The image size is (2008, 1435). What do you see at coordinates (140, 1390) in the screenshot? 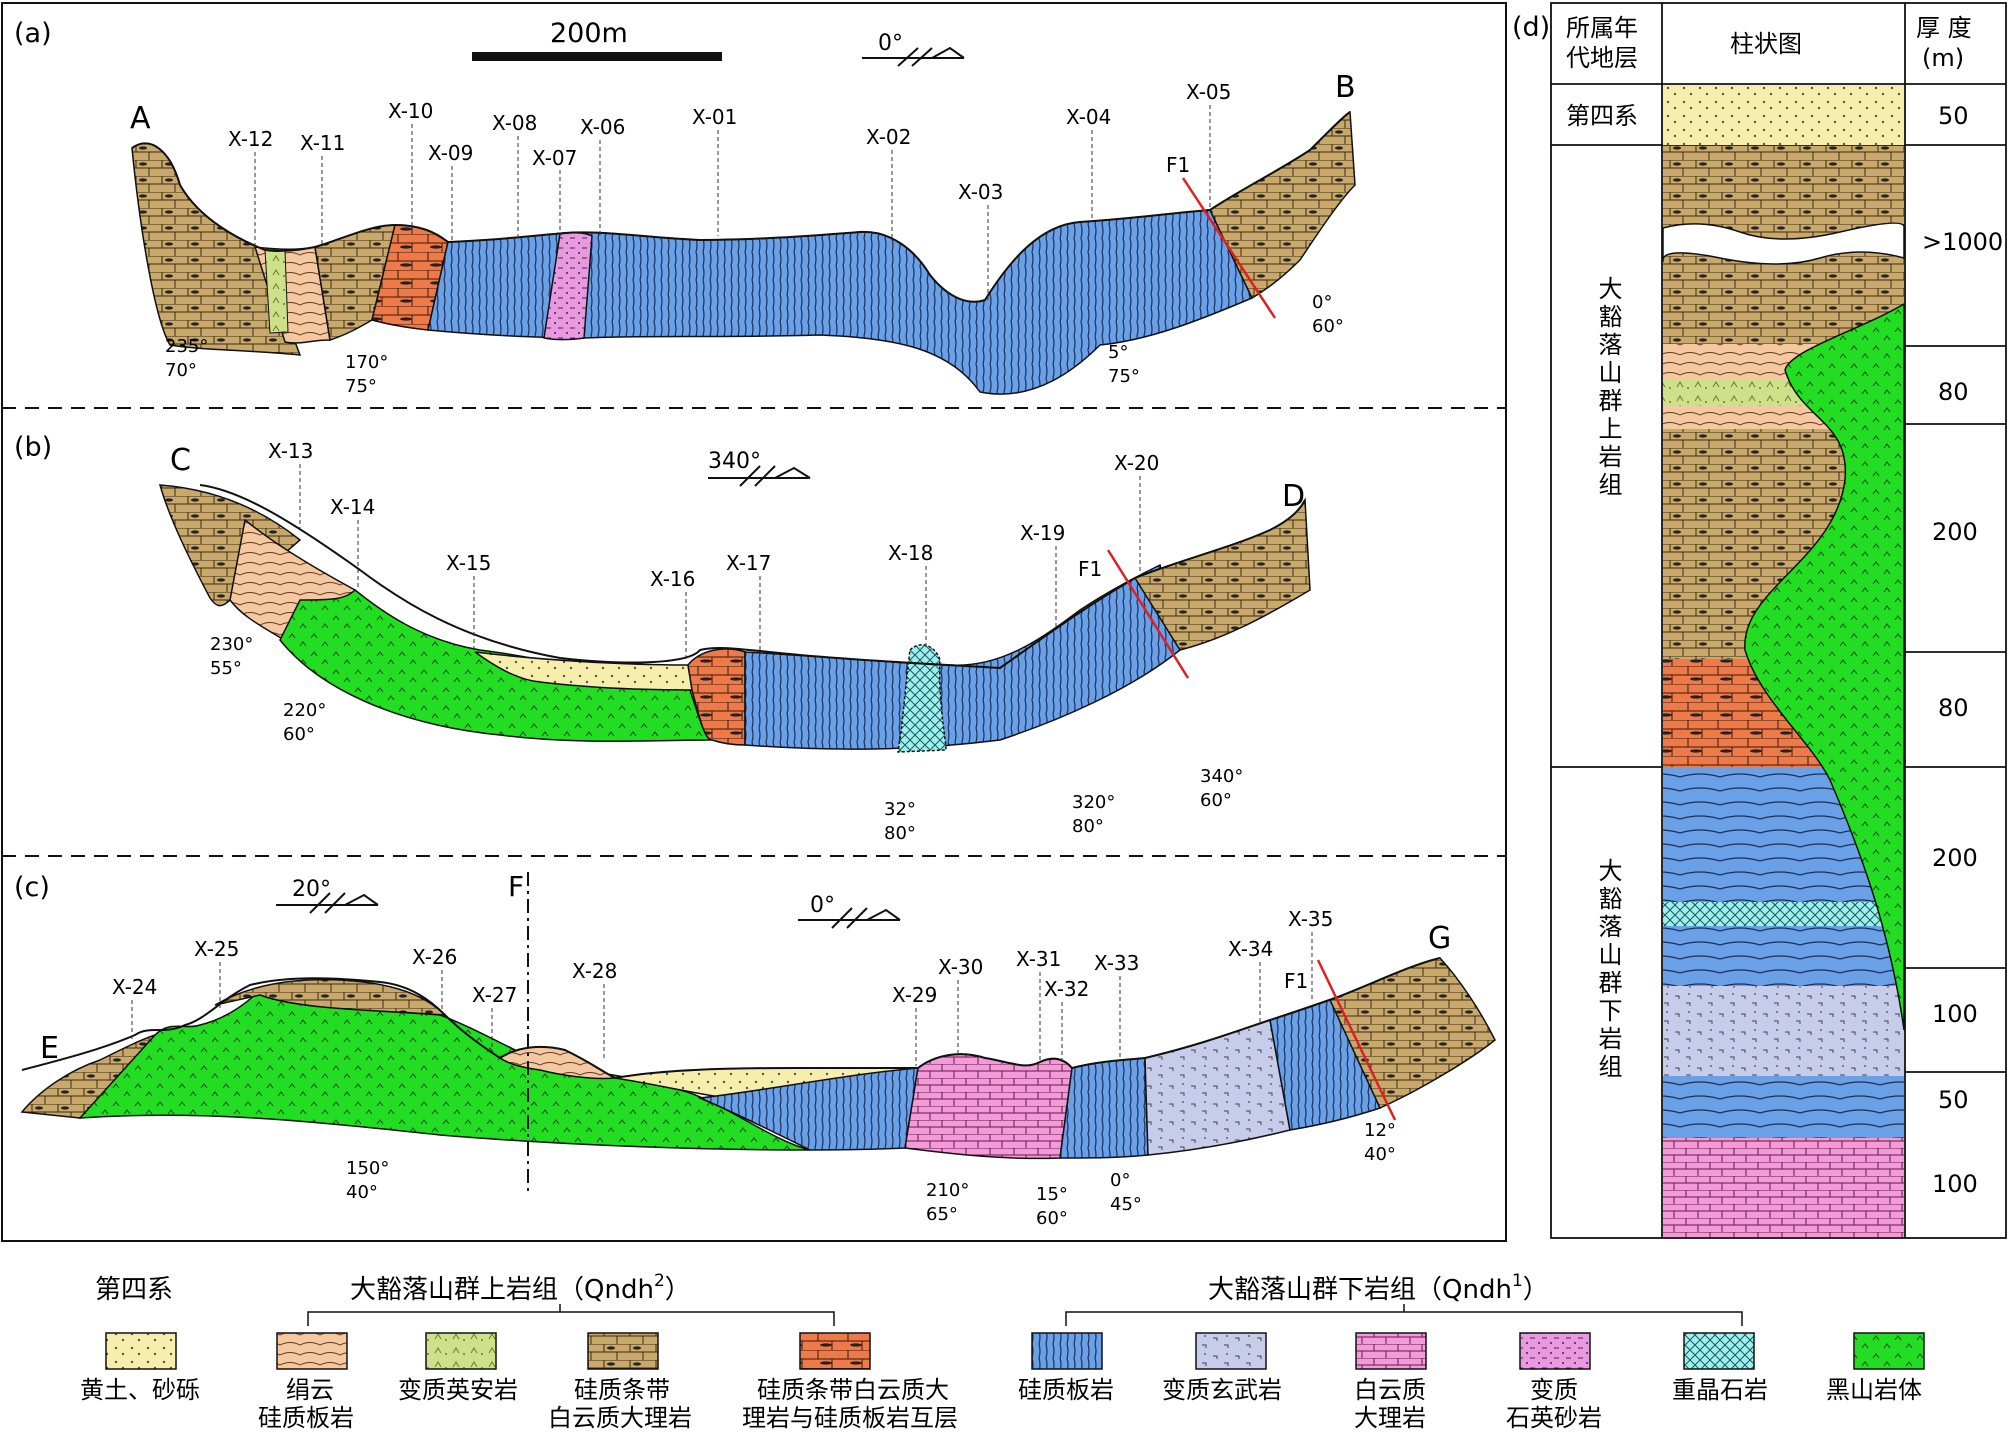
I see `svg-text: 黄土、砂砾` at bounding box center [140, 1390].